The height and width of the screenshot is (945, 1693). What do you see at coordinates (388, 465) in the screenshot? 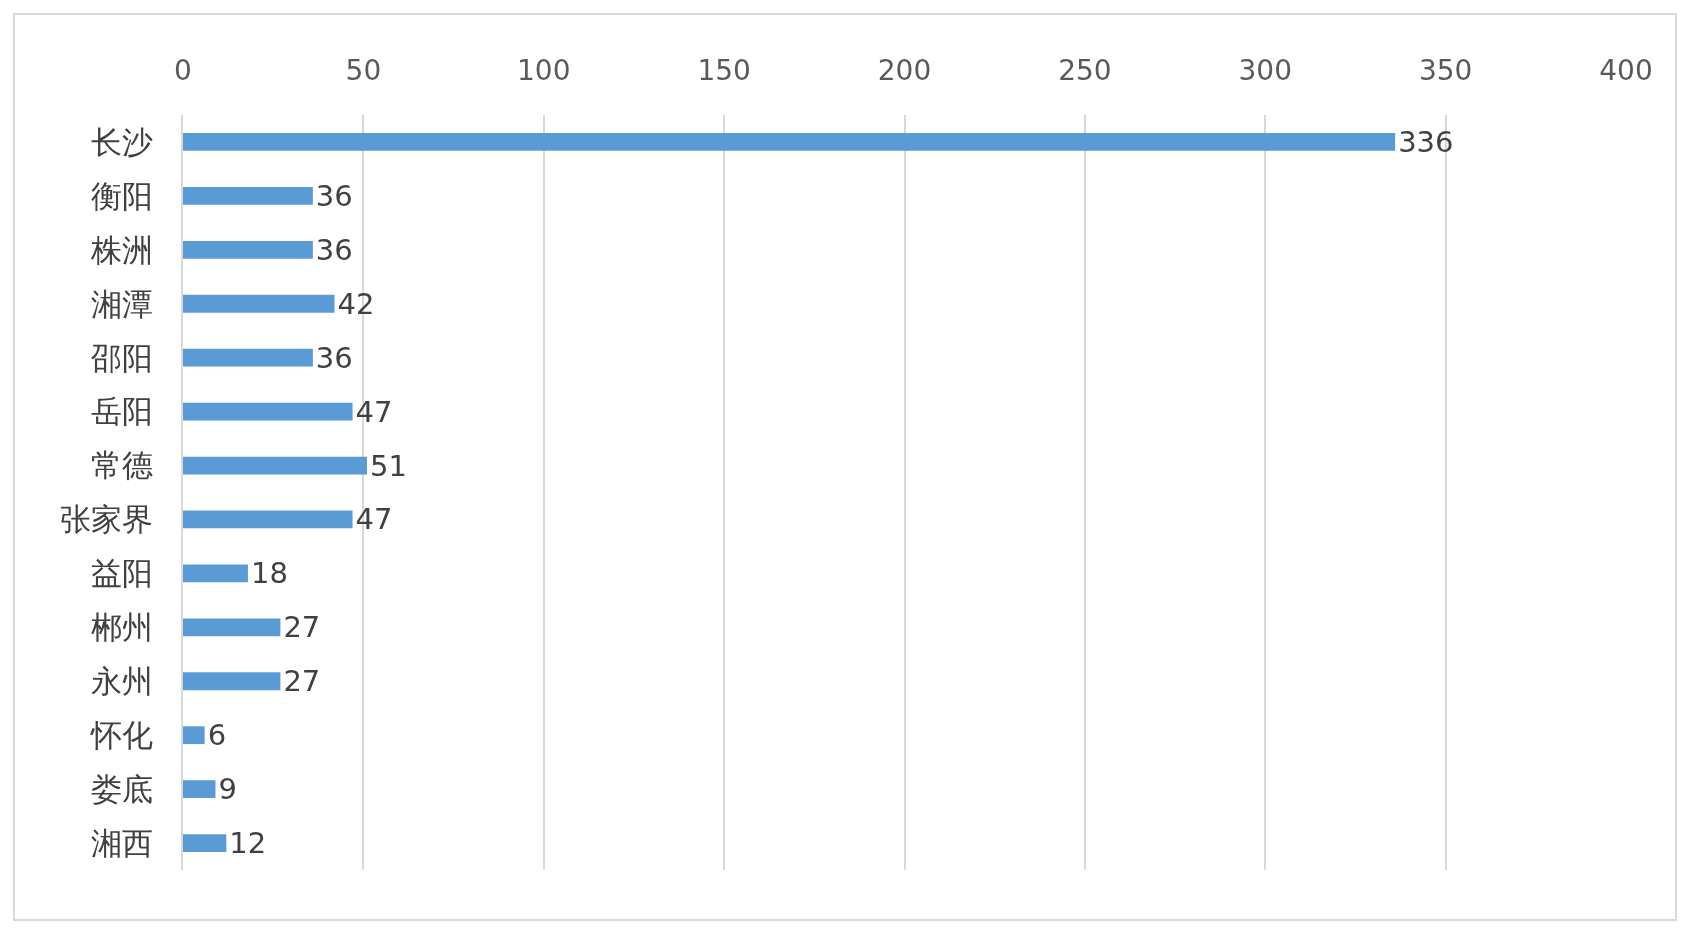
I see `data-label: 51` at bounding box center [388, 465].